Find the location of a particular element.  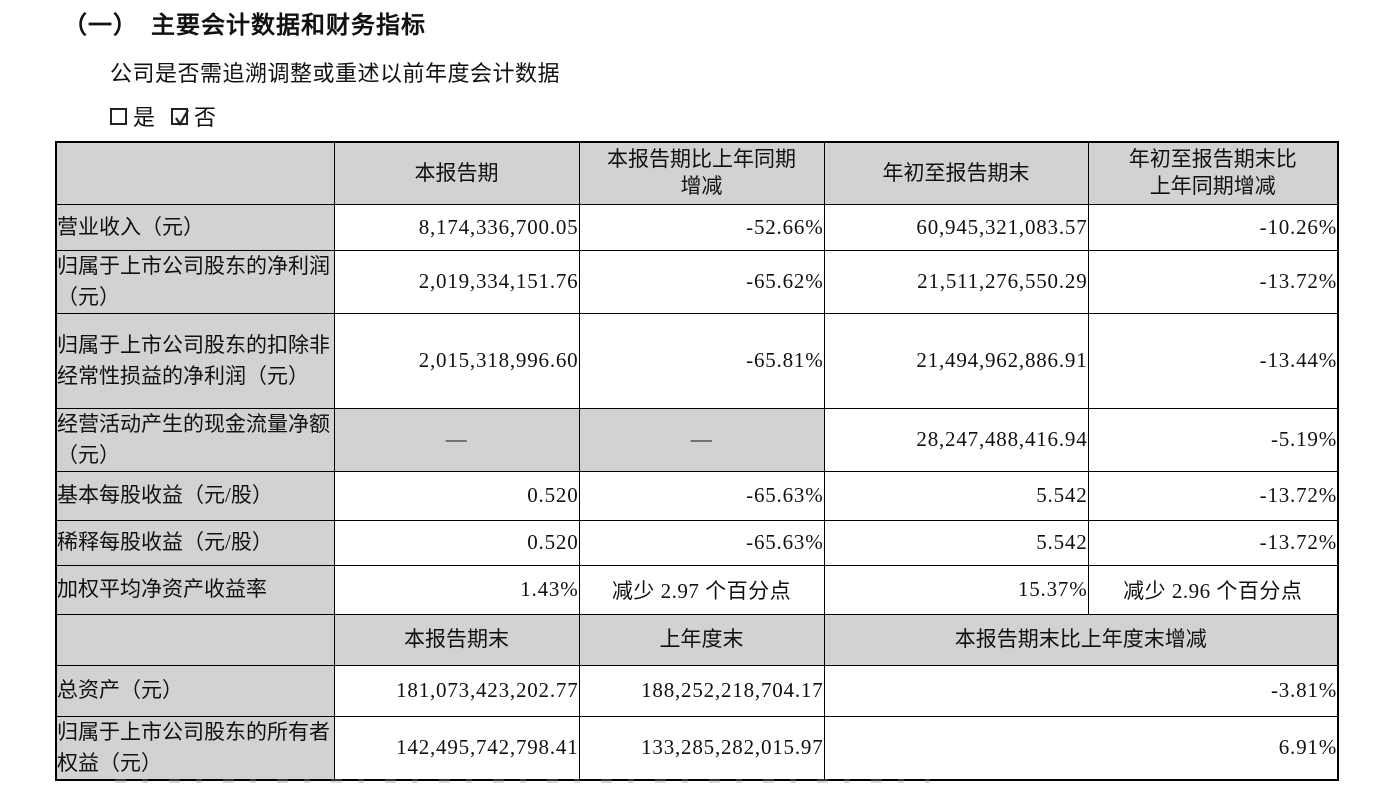

cell-value: -52.66% is located at coordinates (701, 227).